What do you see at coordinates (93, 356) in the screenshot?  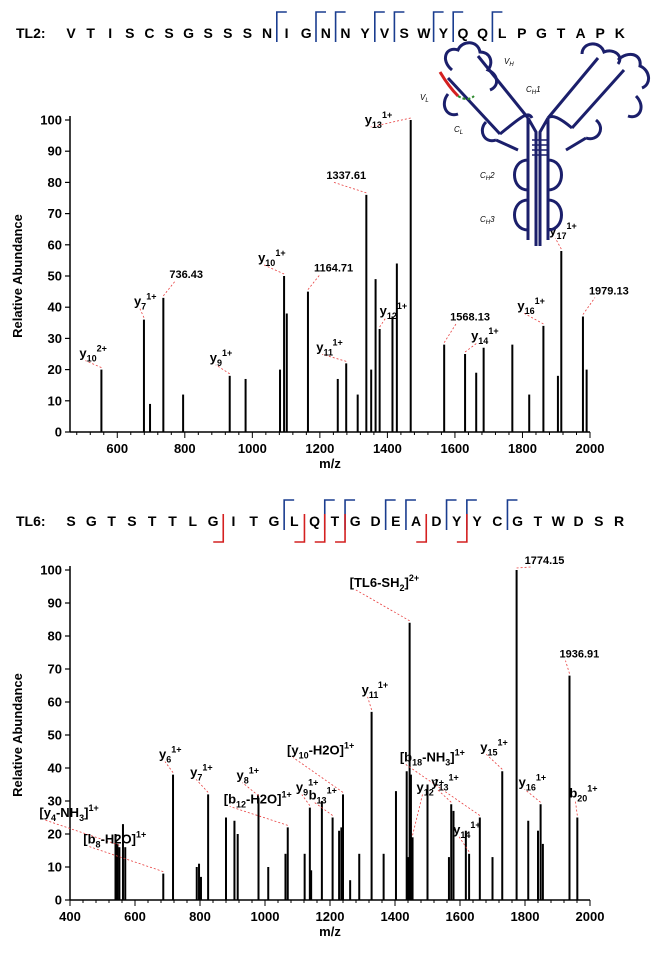 I see `fragment-ion-label: y102+` at bounding box center [93, 356].